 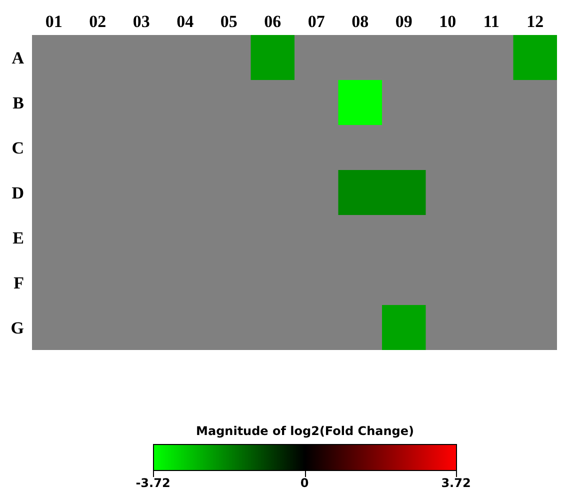 I want to click on x-tick-label: 03, so click(x=141, y=21).